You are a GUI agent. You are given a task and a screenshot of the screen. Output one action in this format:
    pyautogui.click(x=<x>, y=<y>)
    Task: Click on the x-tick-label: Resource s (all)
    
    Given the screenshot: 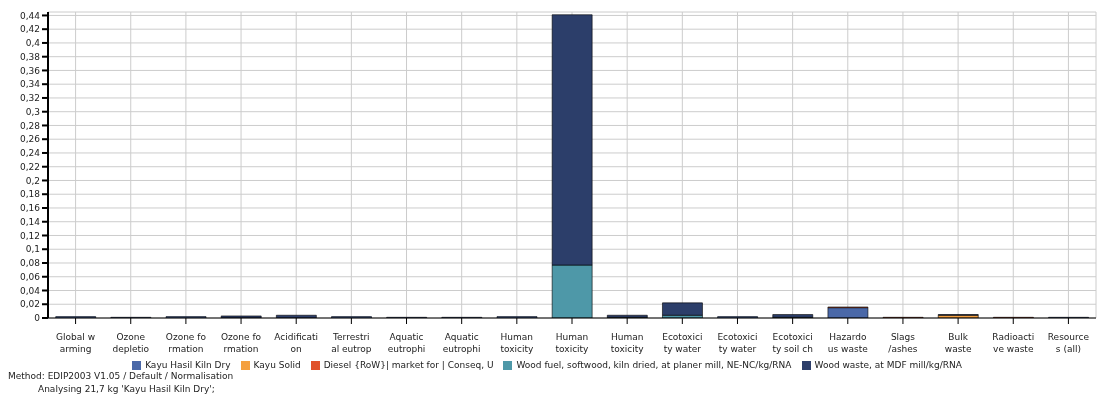 What is the action you would take?
    pyautogui.click(x=1068, y=343)
    